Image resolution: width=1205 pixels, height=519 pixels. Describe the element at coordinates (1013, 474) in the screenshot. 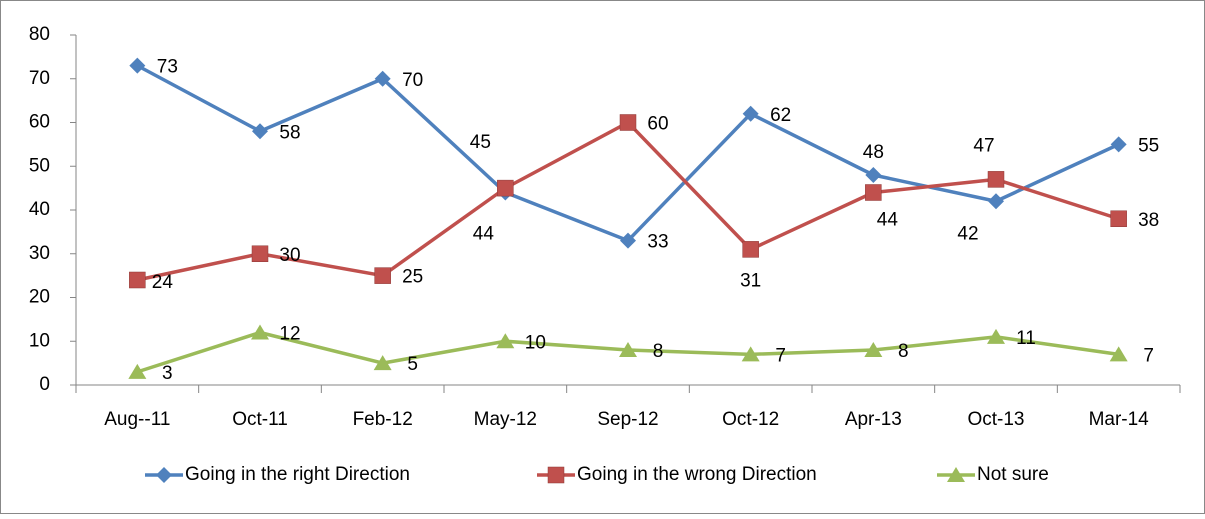

I see `legend-label: Not sure` at that location.